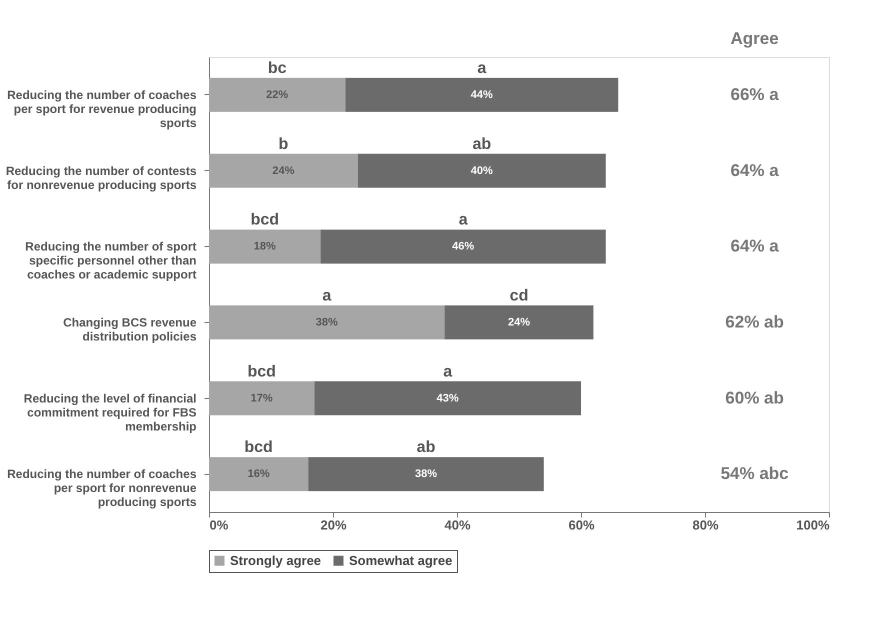  Describe the element at coordinates (754, 322) in the screenshot. I see `annotation: 62% ab` at that location.